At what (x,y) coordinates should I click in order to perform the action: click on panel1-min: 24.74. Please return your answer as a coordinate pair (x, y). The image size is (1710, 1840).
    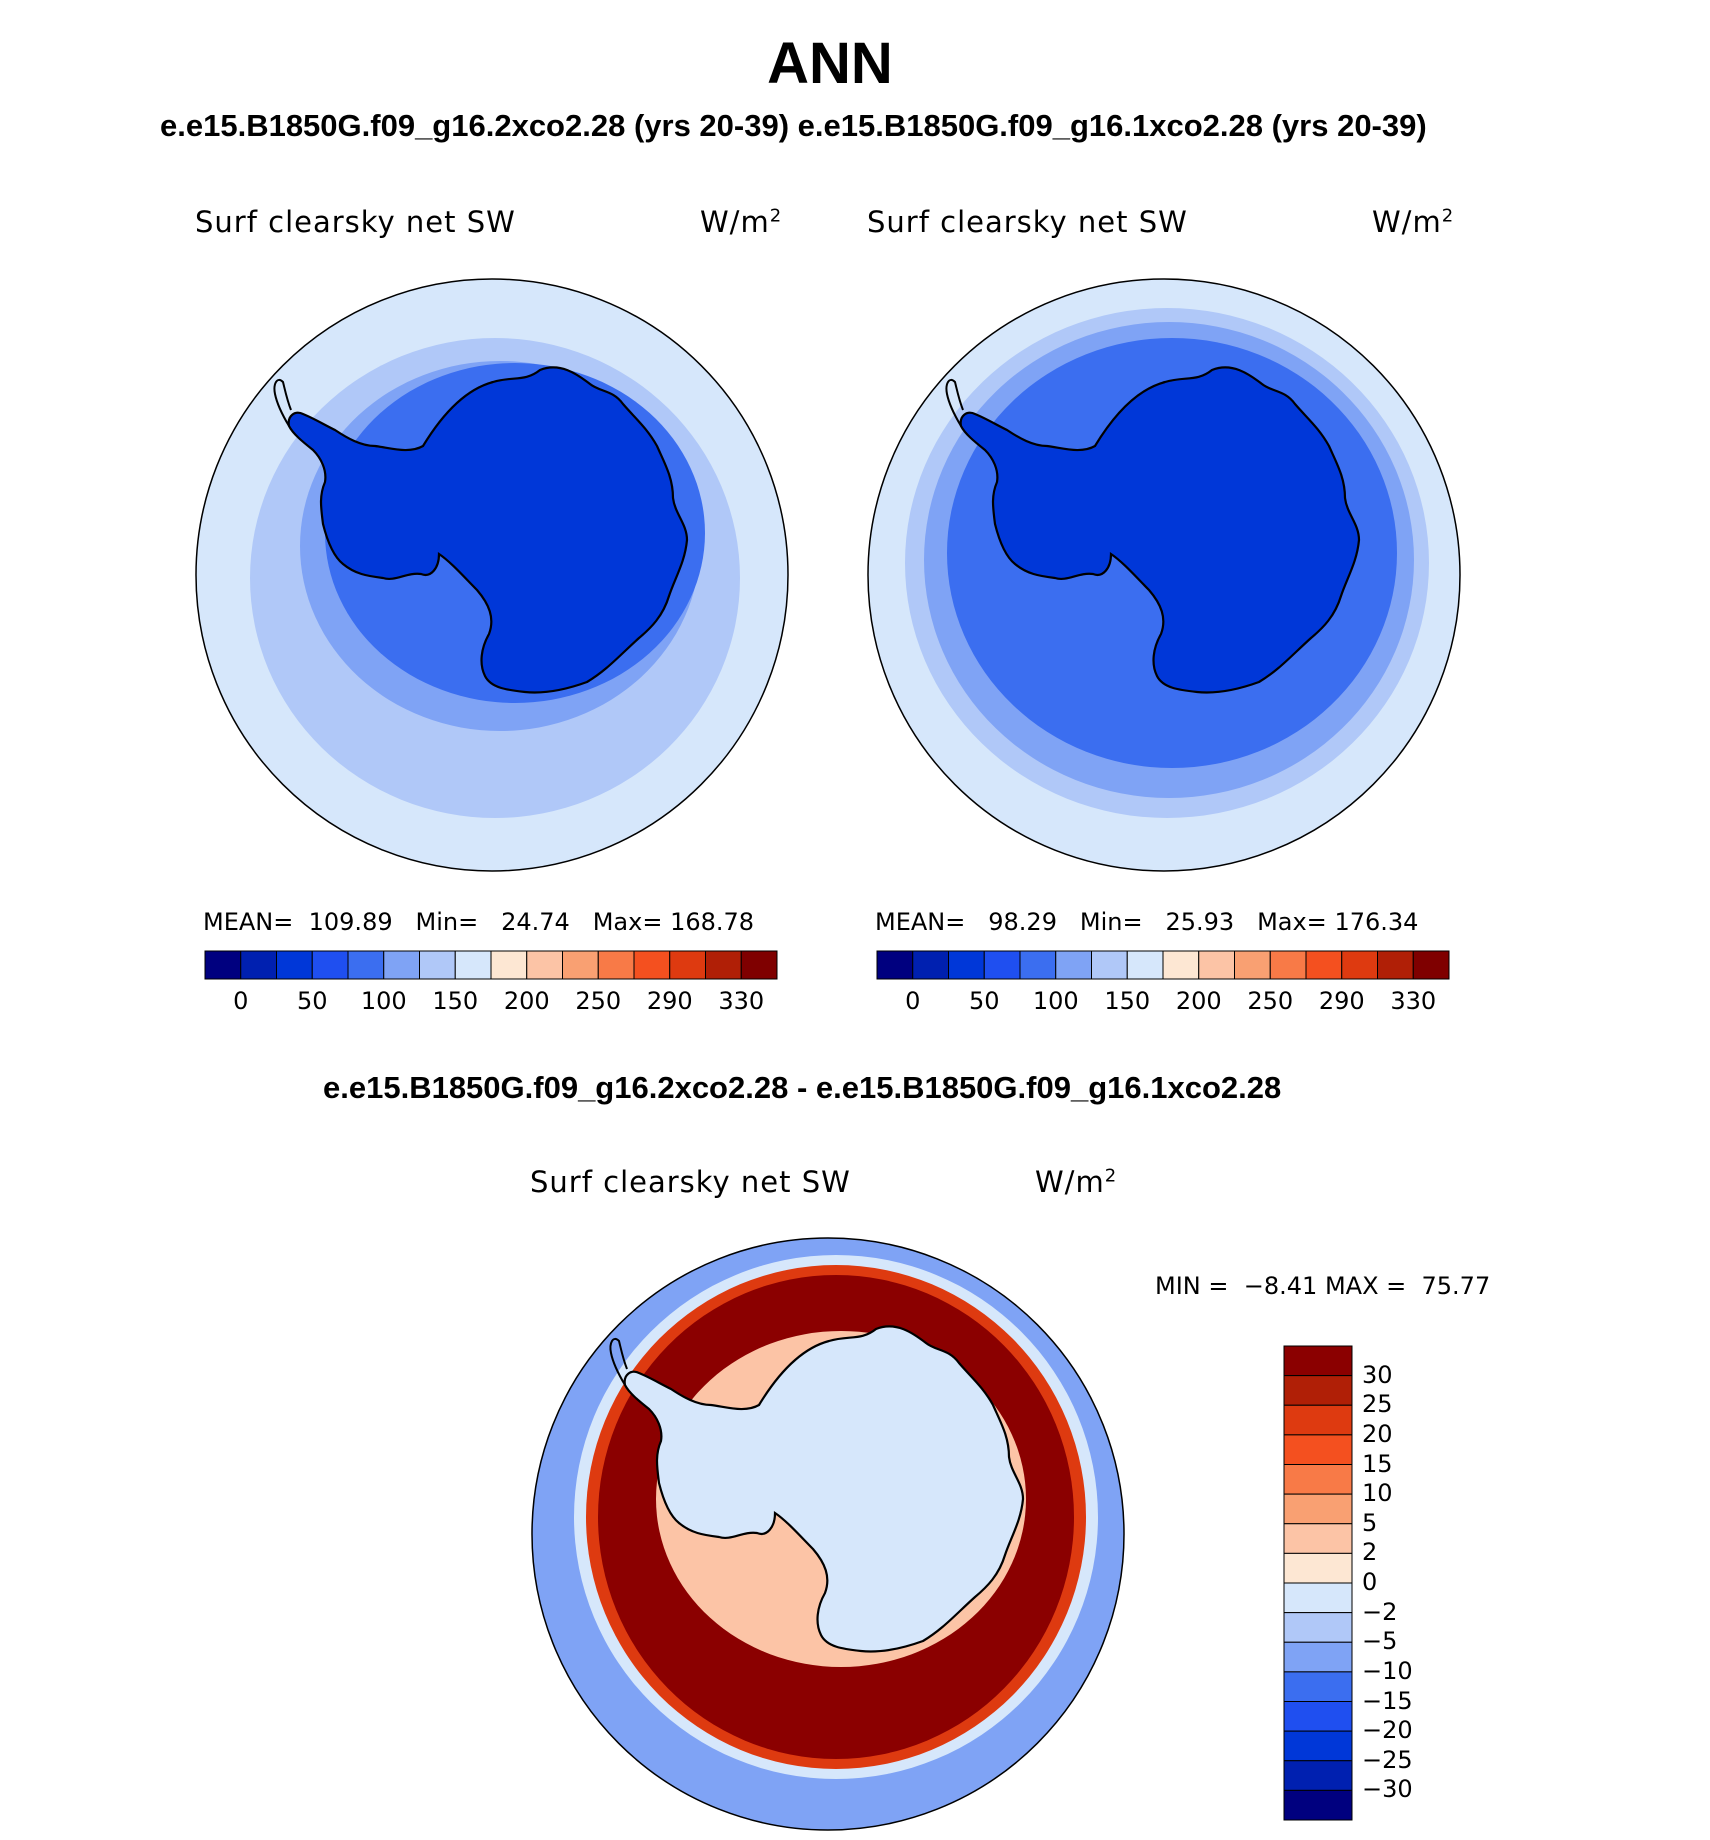
    Looking at the image, I should click on (535, 922).